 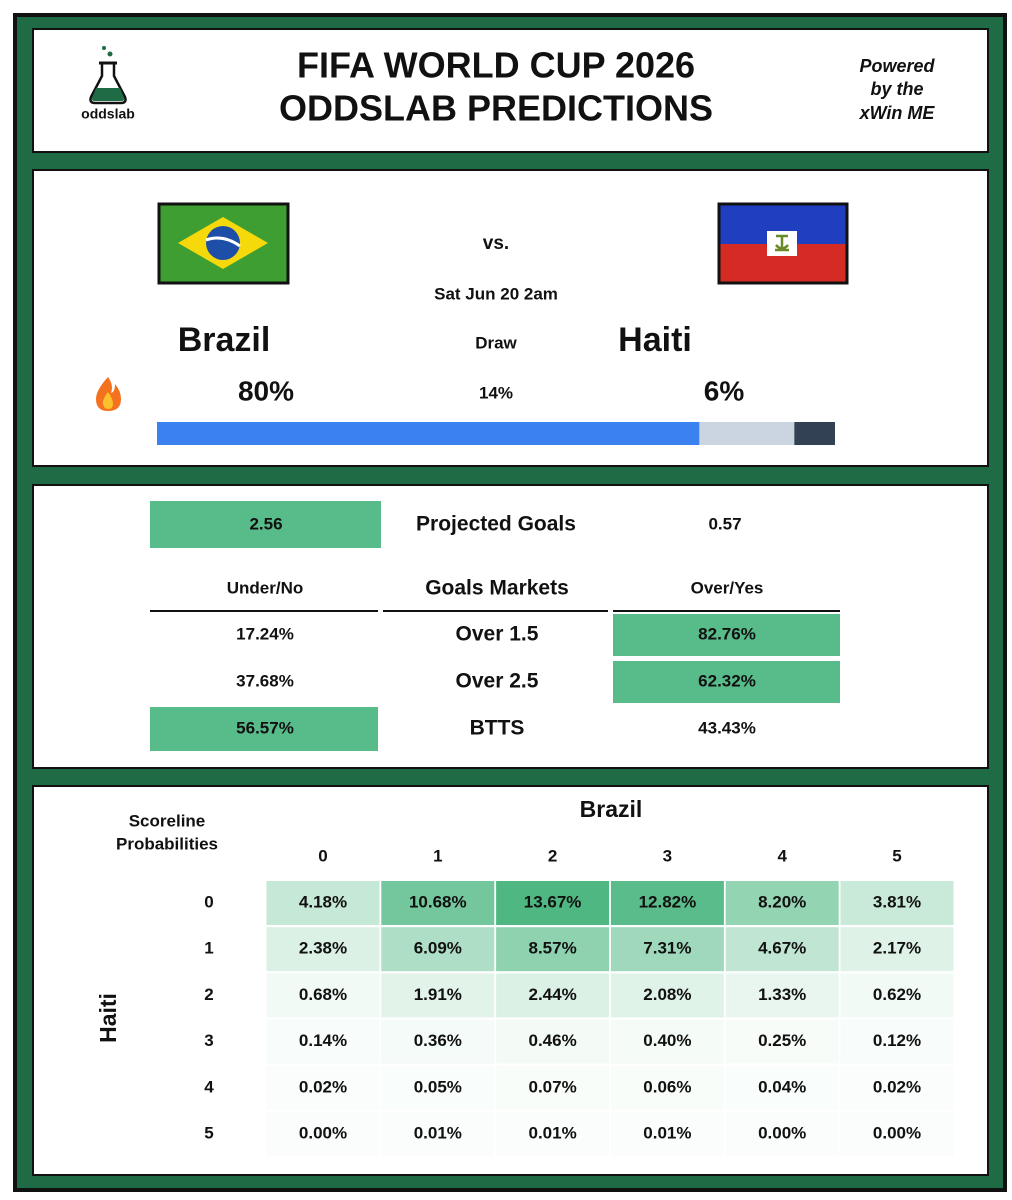 I want to click on powered-by: Powered, so click(x=897, y=66).